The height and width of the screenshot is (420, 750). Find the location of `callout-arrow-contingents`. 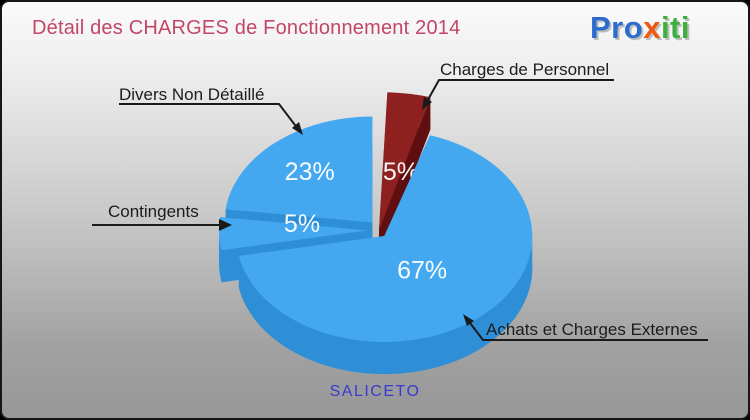

callout-arrow-contingents is located at coordinates (225, 225).